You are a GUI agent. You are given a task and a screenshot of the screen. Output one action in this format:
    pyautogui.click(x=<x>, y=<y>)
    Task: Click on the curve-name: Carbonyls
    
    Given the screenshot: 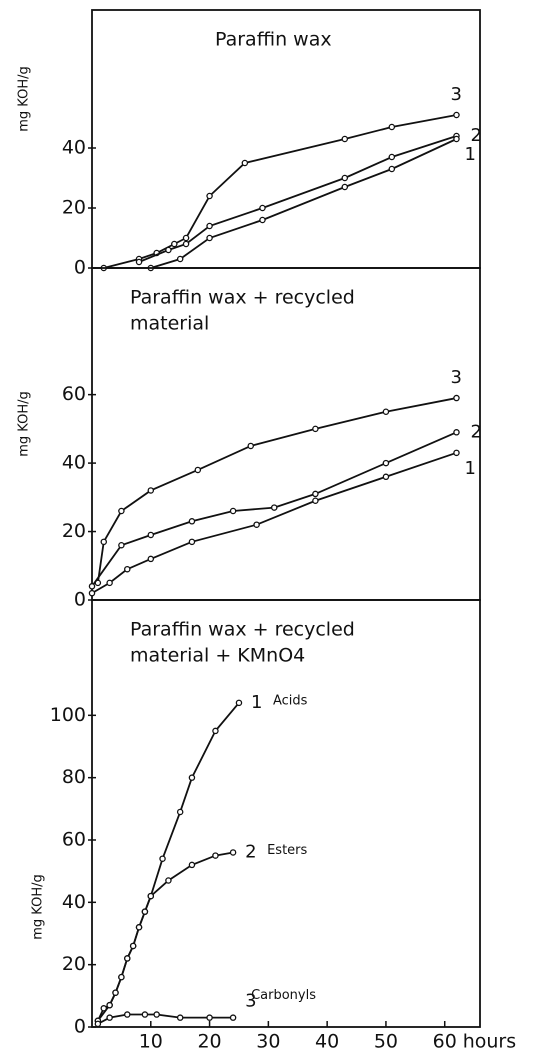 What is the action you would take?
    pyautogui.click(x=283, y=995)
    